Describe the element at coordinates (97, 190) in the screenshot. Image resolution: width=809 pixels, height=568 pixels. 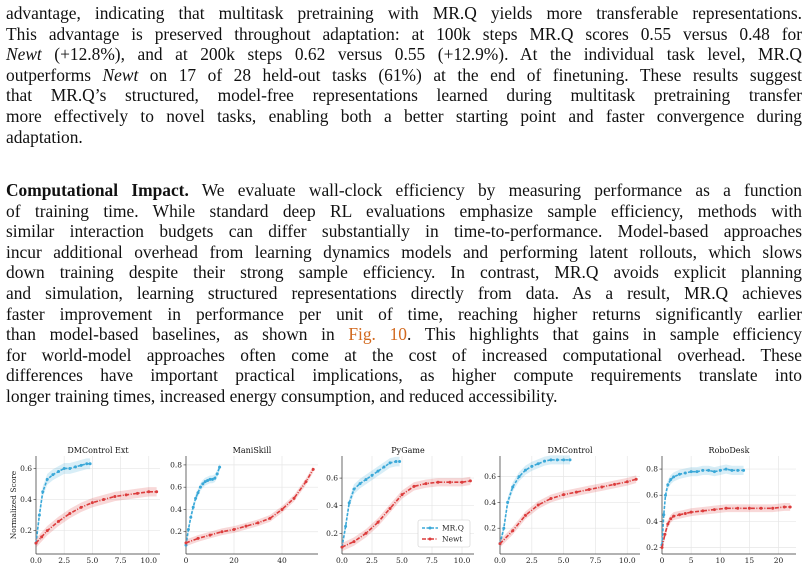
I see `section-heading: Computational Impact.` at that location.